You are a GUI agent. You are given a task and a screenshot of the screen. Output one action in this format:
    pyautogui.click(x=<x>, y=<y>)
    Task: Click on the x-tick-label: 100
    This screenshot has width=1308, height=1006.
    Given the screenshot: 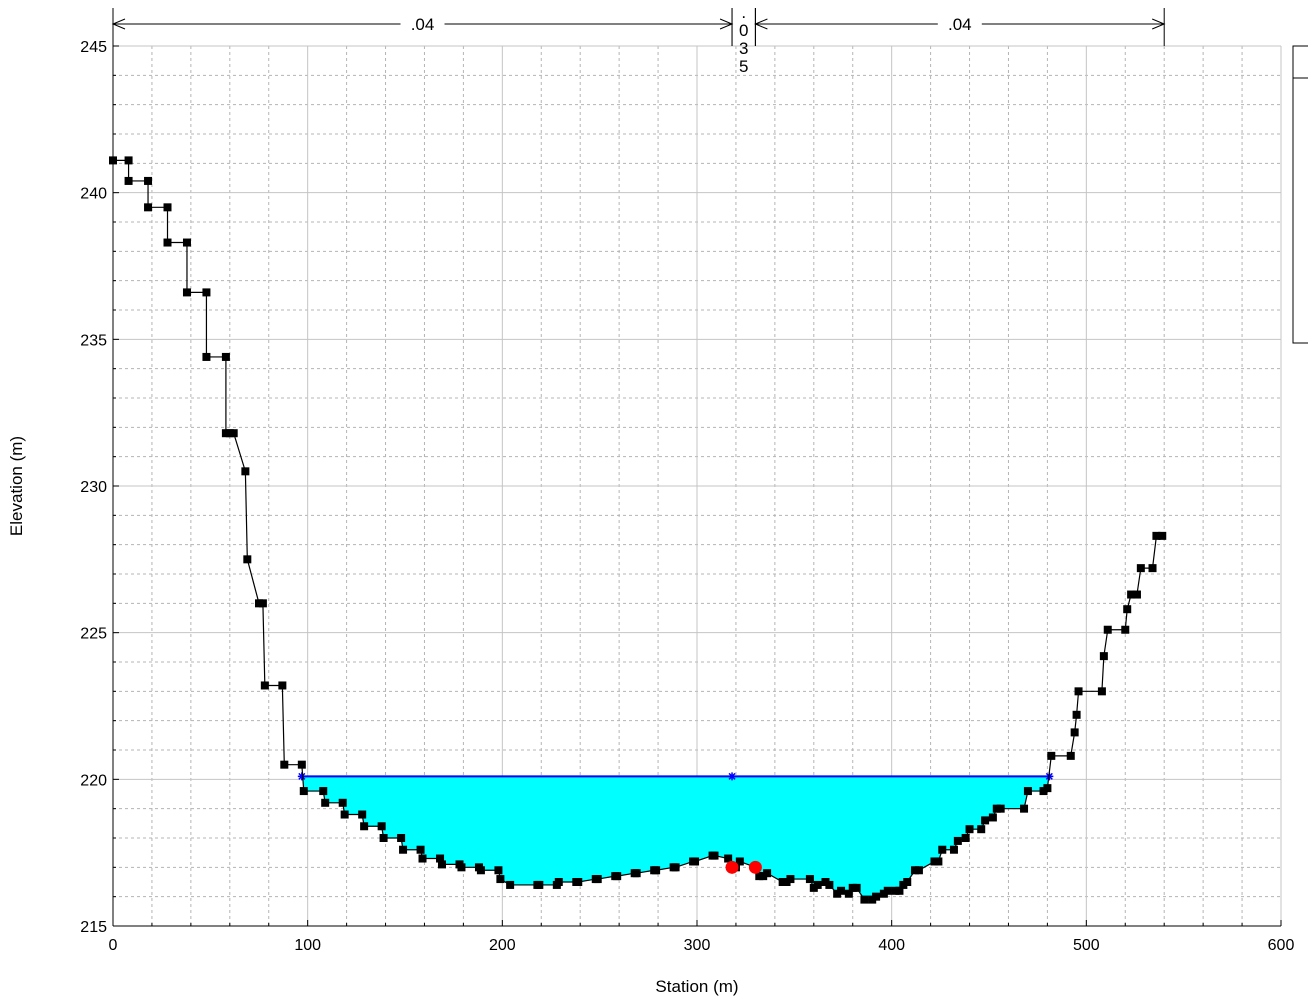 What is the action you would take?
    pyautogui.click(x=307, y=945)
    